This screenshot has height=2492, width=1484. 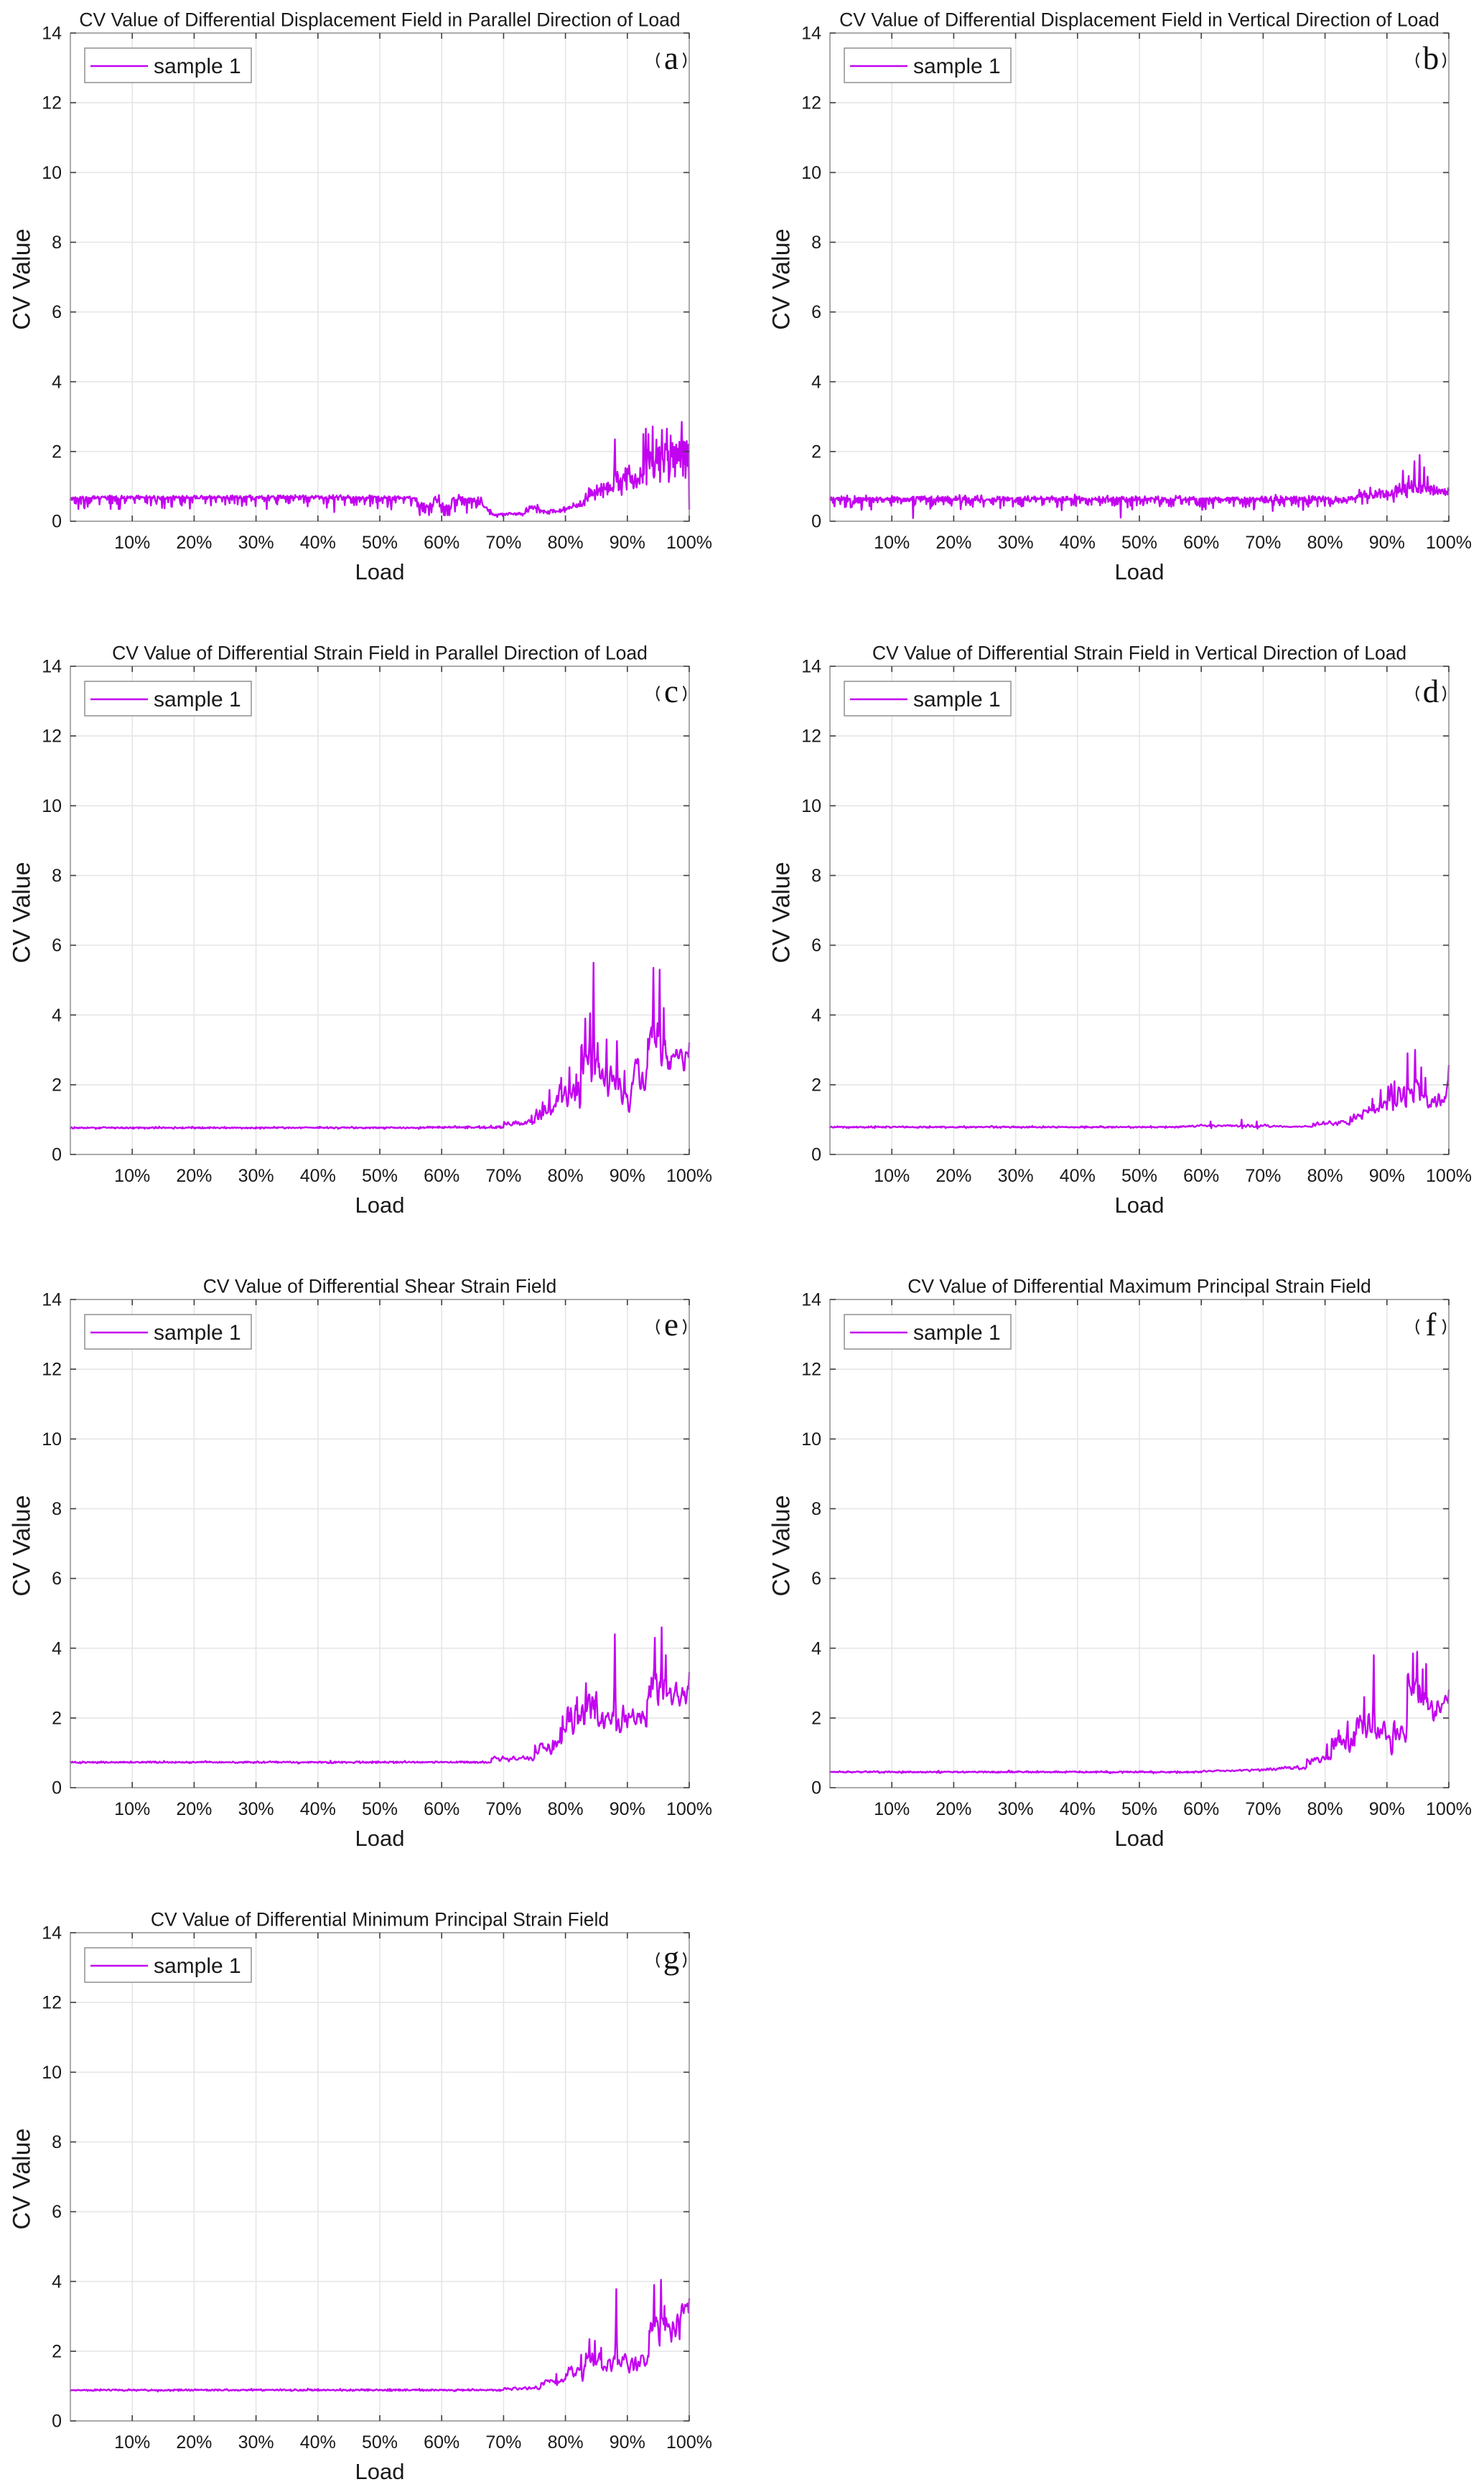 I want to click on svg-text: c, so click(x=671, y=691).